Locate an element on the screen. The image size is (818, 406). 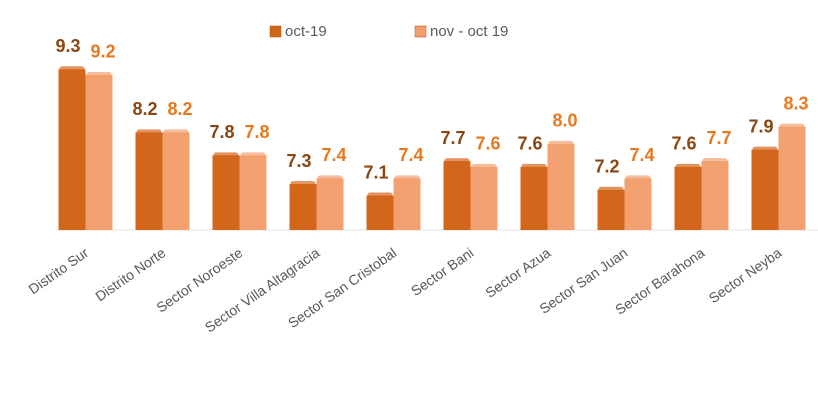
value-label: 7.9 is located at coordinates (760, 126).